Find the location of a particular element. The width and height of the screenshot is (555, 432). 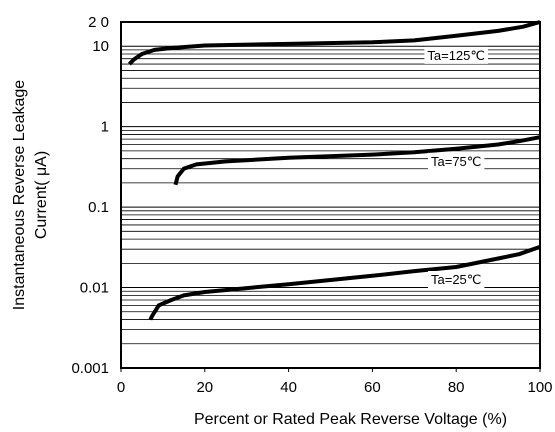

series-label-text: Ta=125℃ is located at coordinates (456, 55).